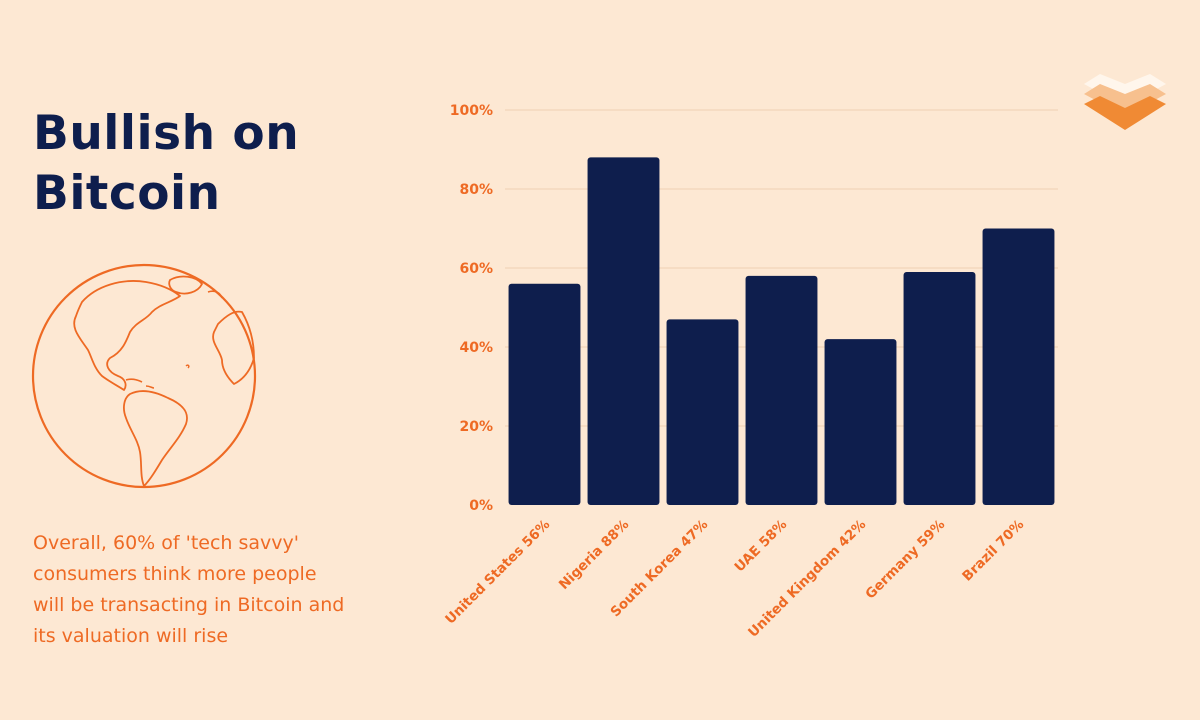  What do you see at coordinates (476, 269) in the screenshot?
I see `y-tick-label: 60%` at bounding box center [476, 269].